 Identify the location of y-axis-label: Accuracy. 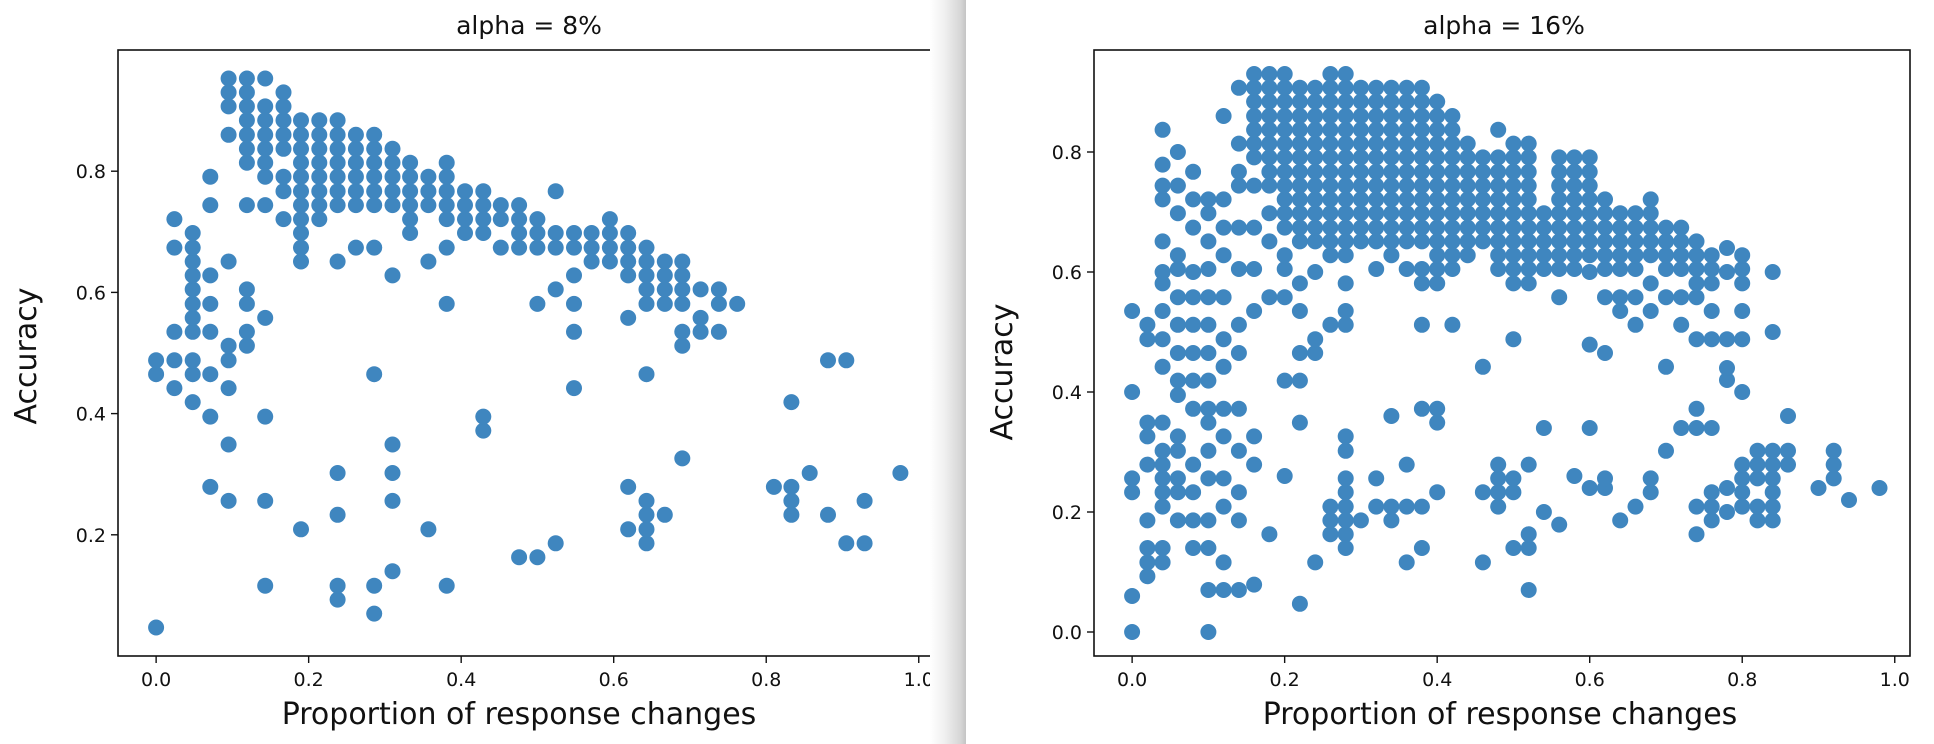
(26, 356).